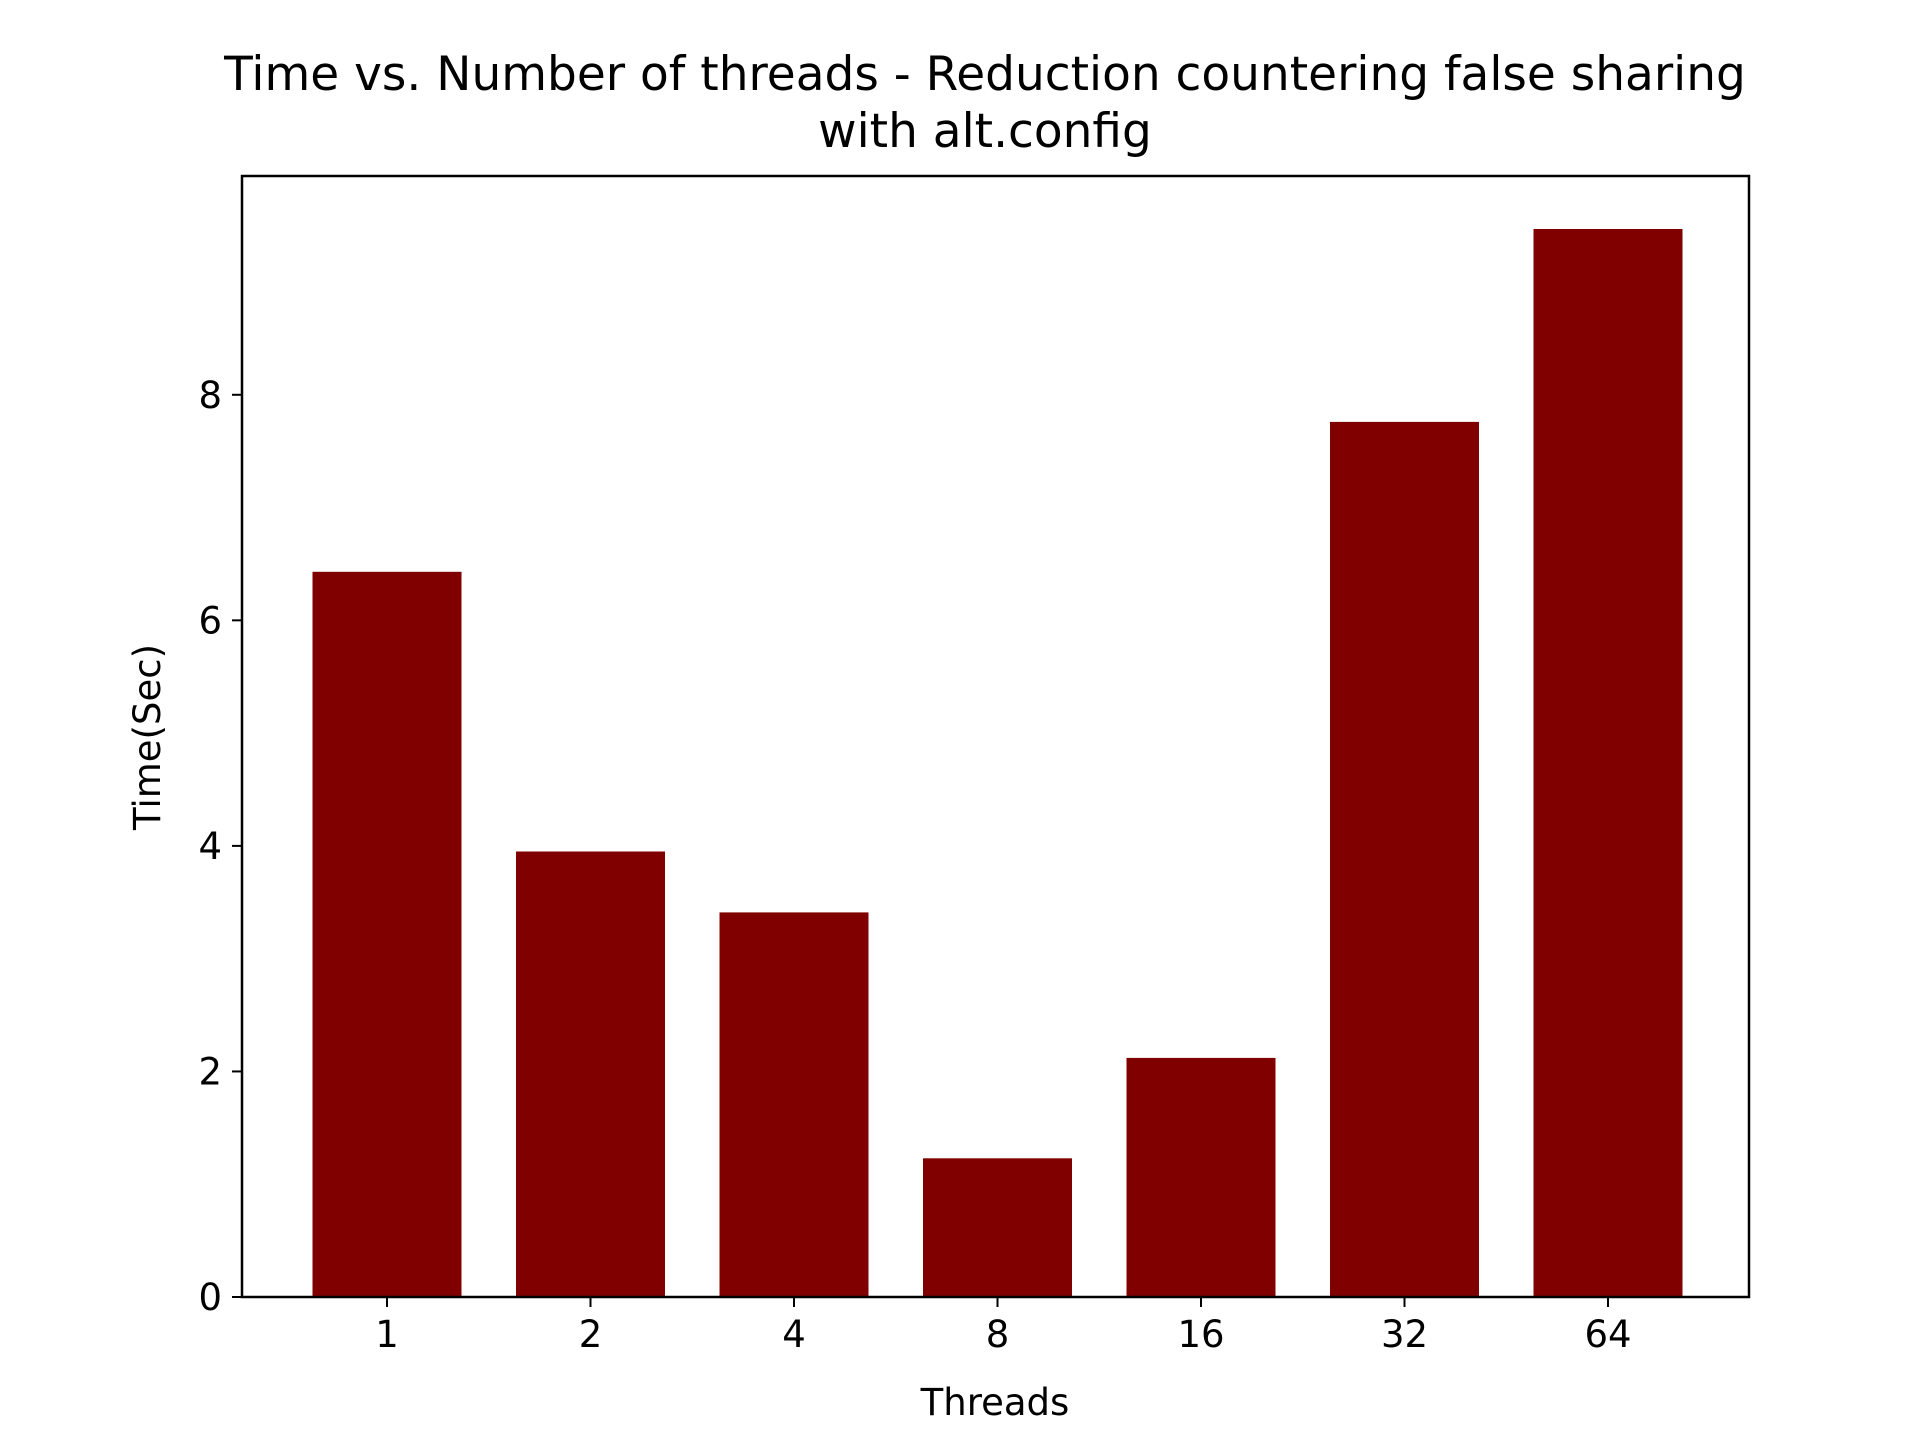 The image size is (1920, 1440). I want to click on y-tick-label-0: 0, so click(210, 1297).